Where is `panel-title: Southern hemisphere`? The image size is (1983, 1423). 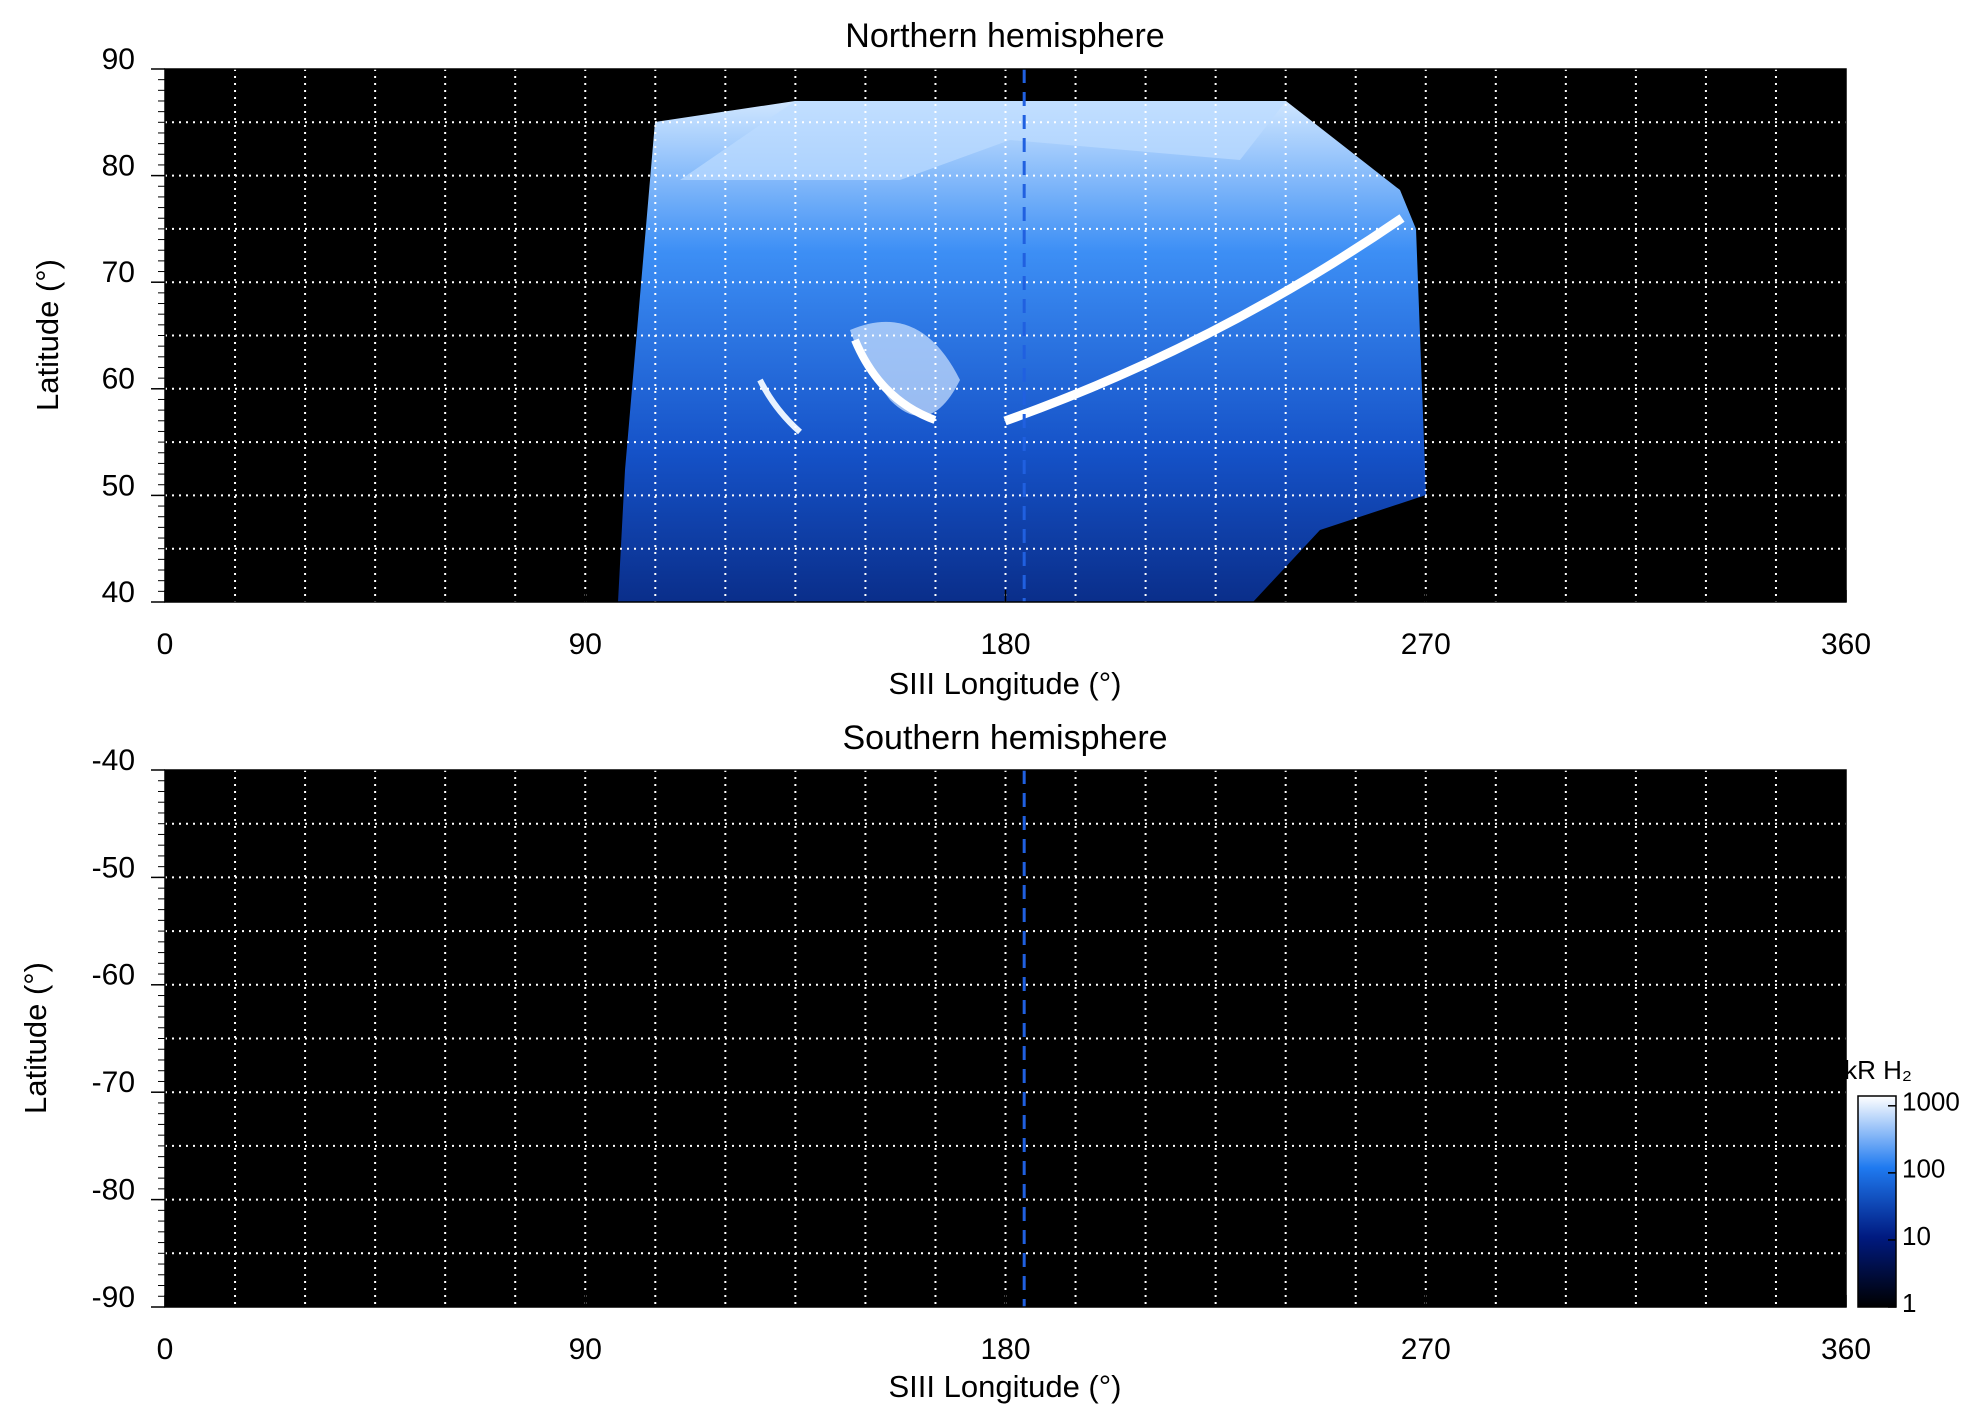
panel-title: Southern hemisphere is located at coordinates (1004, 738).